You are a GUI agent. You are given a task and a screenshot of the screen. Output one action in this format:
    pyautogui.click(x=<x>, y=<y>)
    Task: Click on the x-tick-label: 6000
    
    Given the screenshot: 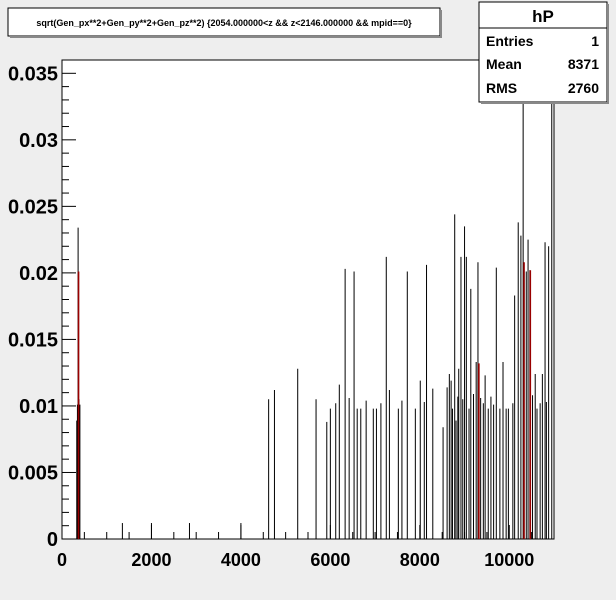 What is the action you would take?
    pyautogui.click(x=330, y=560)
    